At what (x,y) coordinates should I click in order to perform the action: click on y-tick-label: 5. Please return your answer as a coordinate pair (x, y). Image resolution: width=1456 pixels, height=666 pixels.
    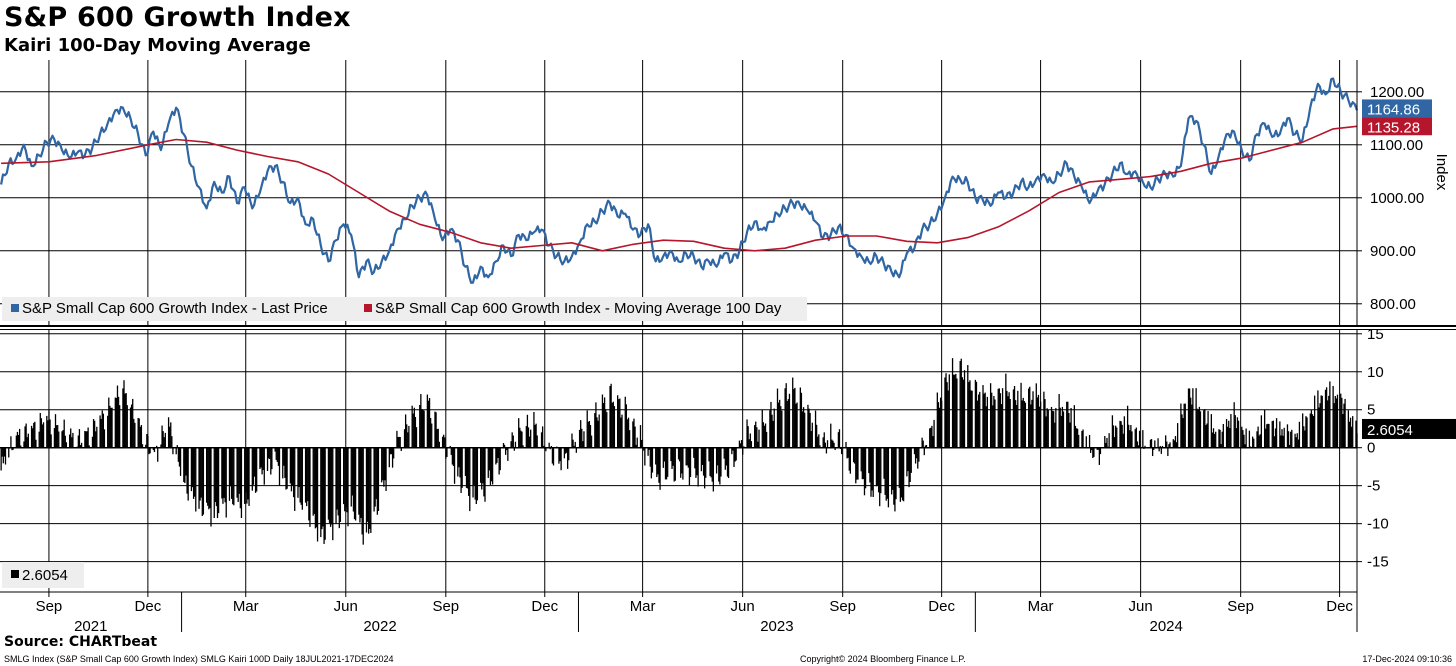
    Looking at the image, I should click on (1371, 410).